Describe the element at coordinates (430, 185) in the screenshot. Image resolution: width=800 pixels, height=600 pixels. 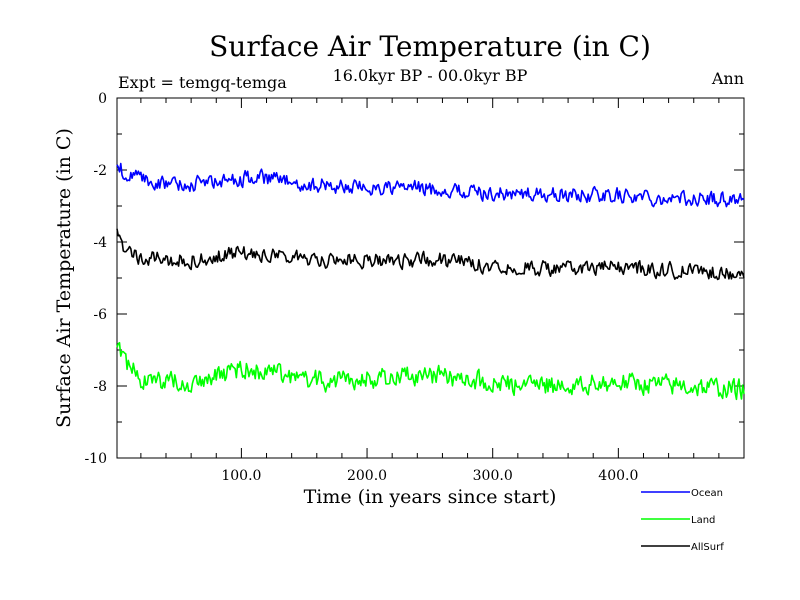
I see `series-line-ocean` at that location.